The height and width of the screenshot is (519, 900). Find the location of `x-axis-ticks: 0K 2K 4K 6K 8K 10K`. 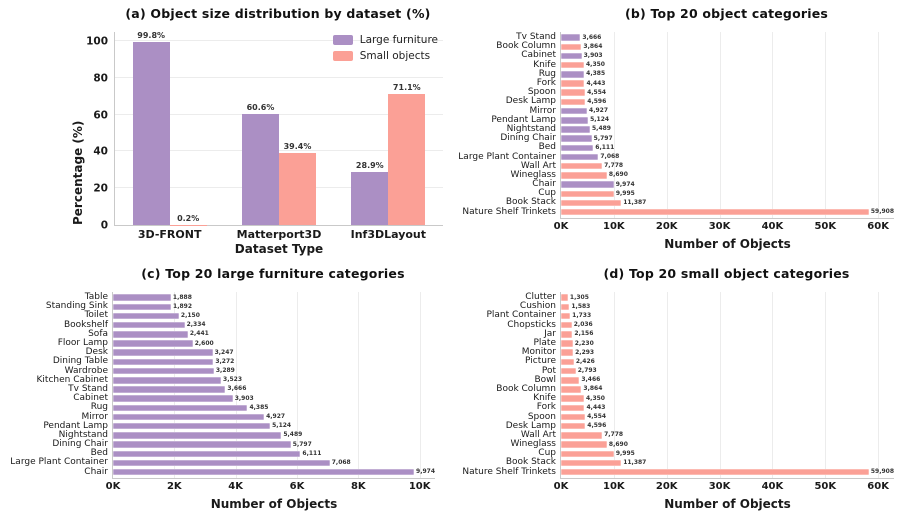

x-axis-ticks: 0K 2K 4K 6K 8K 10K is located at coordinates (270, 485).